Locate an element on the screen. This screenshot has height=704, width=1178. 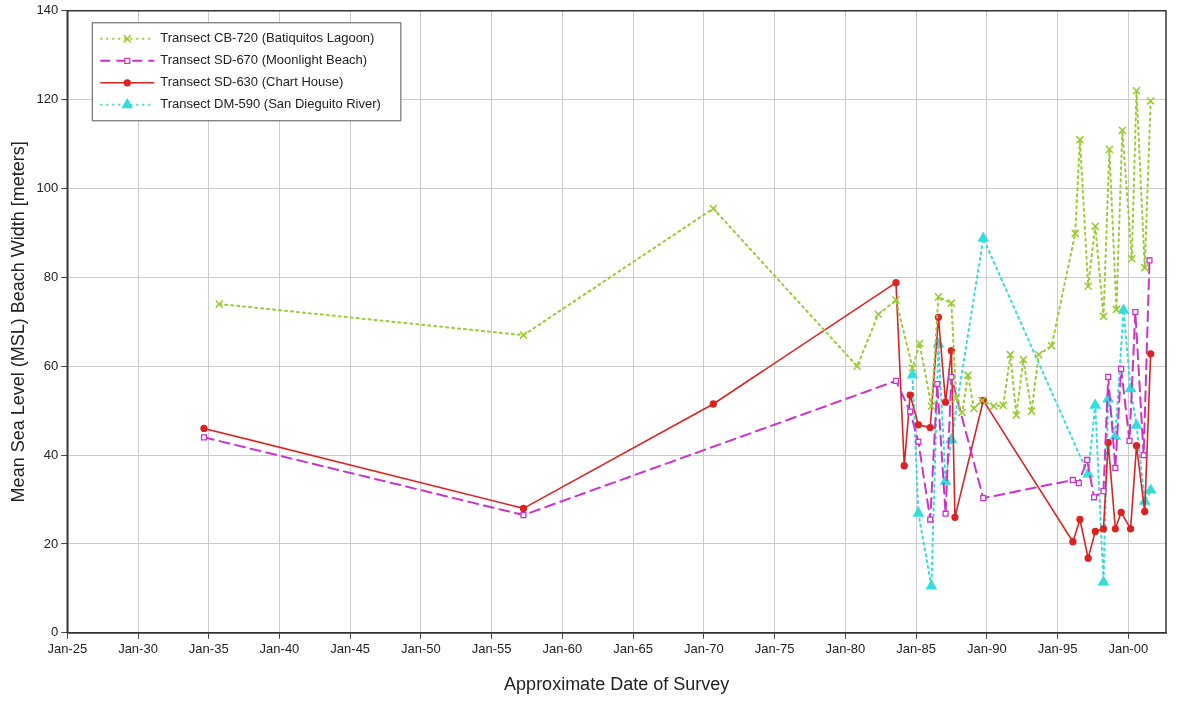
legend-label: Transect DM-590 (San Dieguito River) is located at coordinates (270, 104).